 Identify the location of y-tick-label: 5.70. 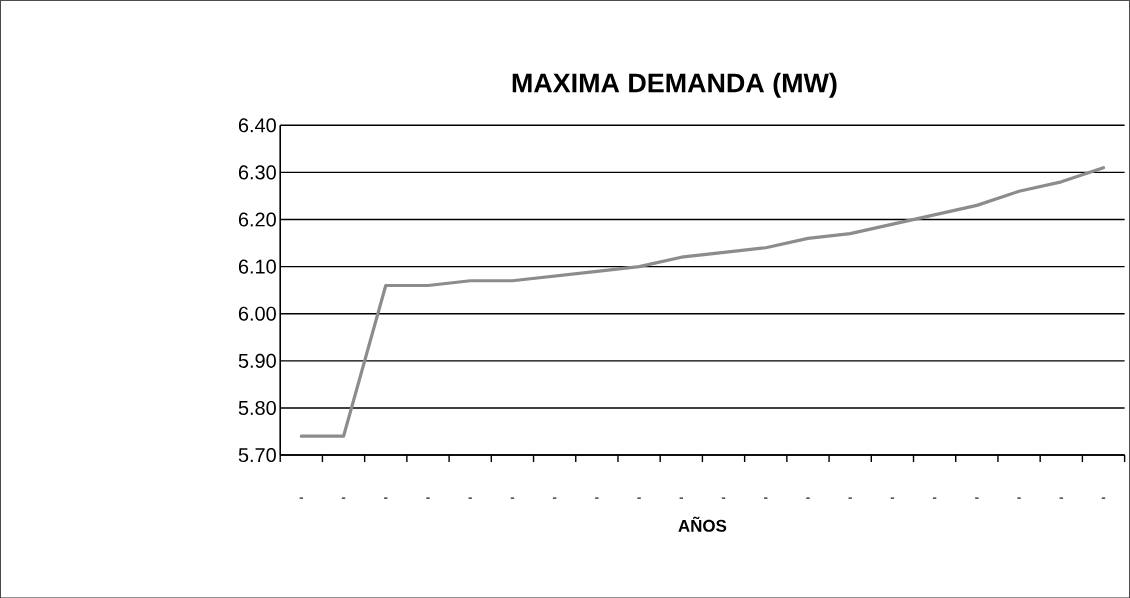
(257, 454).